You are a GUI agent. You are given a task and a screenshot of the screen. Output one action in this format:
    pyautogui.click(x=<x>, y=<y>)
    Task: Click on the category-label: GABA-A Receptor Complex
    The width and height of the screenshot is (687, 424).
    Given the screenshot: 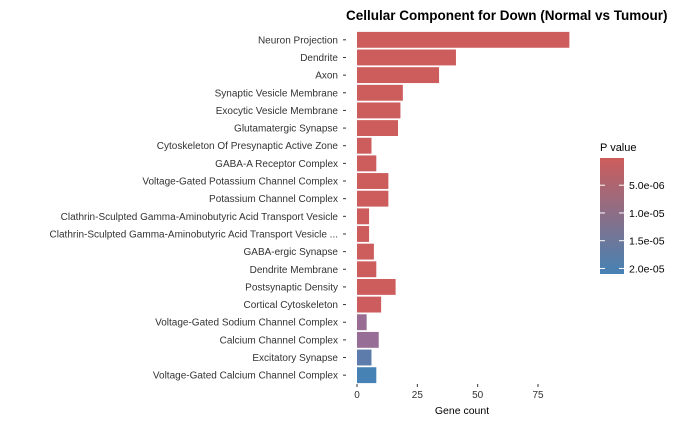 What is the action you would take?
    pyautogui.click(x=276, y=164)
    